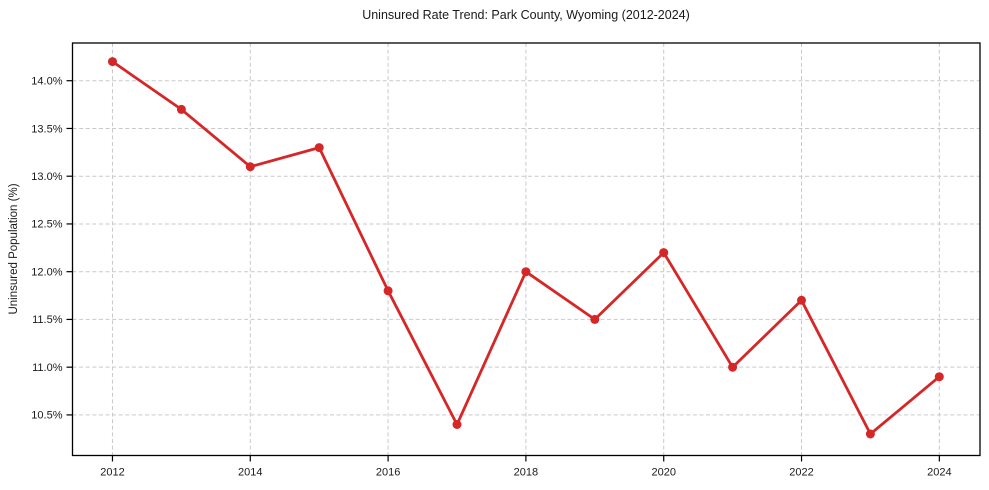  Describe the element at coordinates (663, 473) in the screenshot. I see `x-tick-label: 2020` at that location.